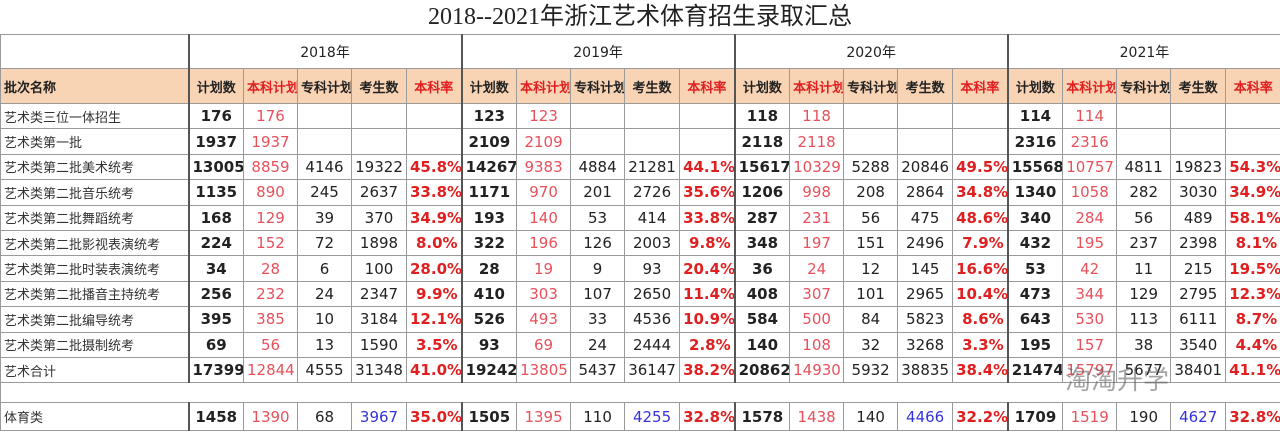 This screenshot has height=434, width=1280. I want to click on data-cell: 56, so click(871, 217).